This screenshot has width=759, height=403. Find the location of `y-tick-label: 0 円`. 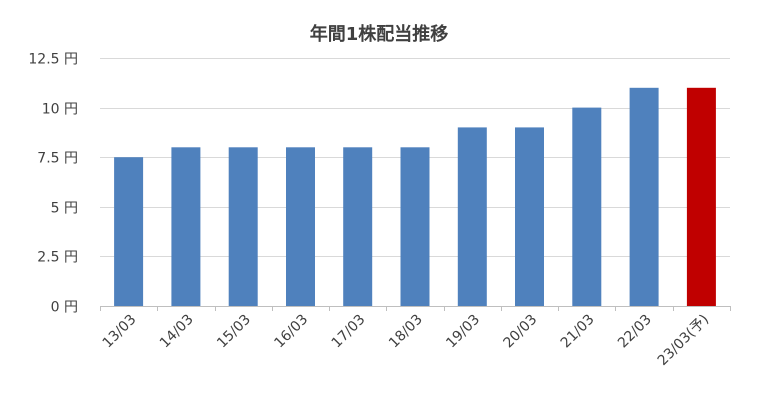

y-tick-label: 0 円 is located at coordinates (64, 308).